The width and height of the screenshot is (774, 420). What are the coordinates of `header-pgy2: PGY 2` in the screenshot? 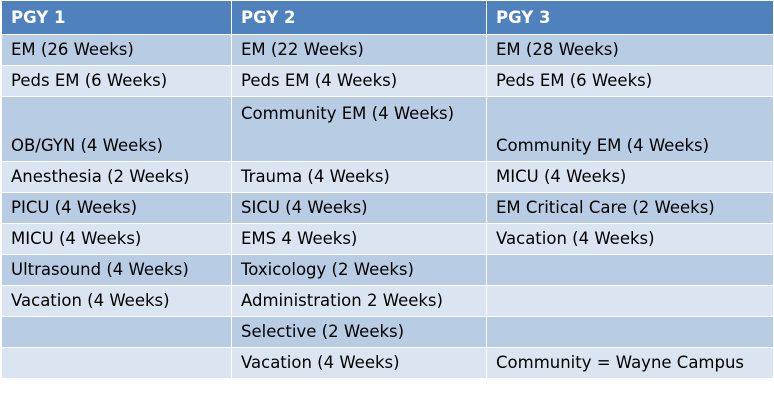 It's located at (359, 17).